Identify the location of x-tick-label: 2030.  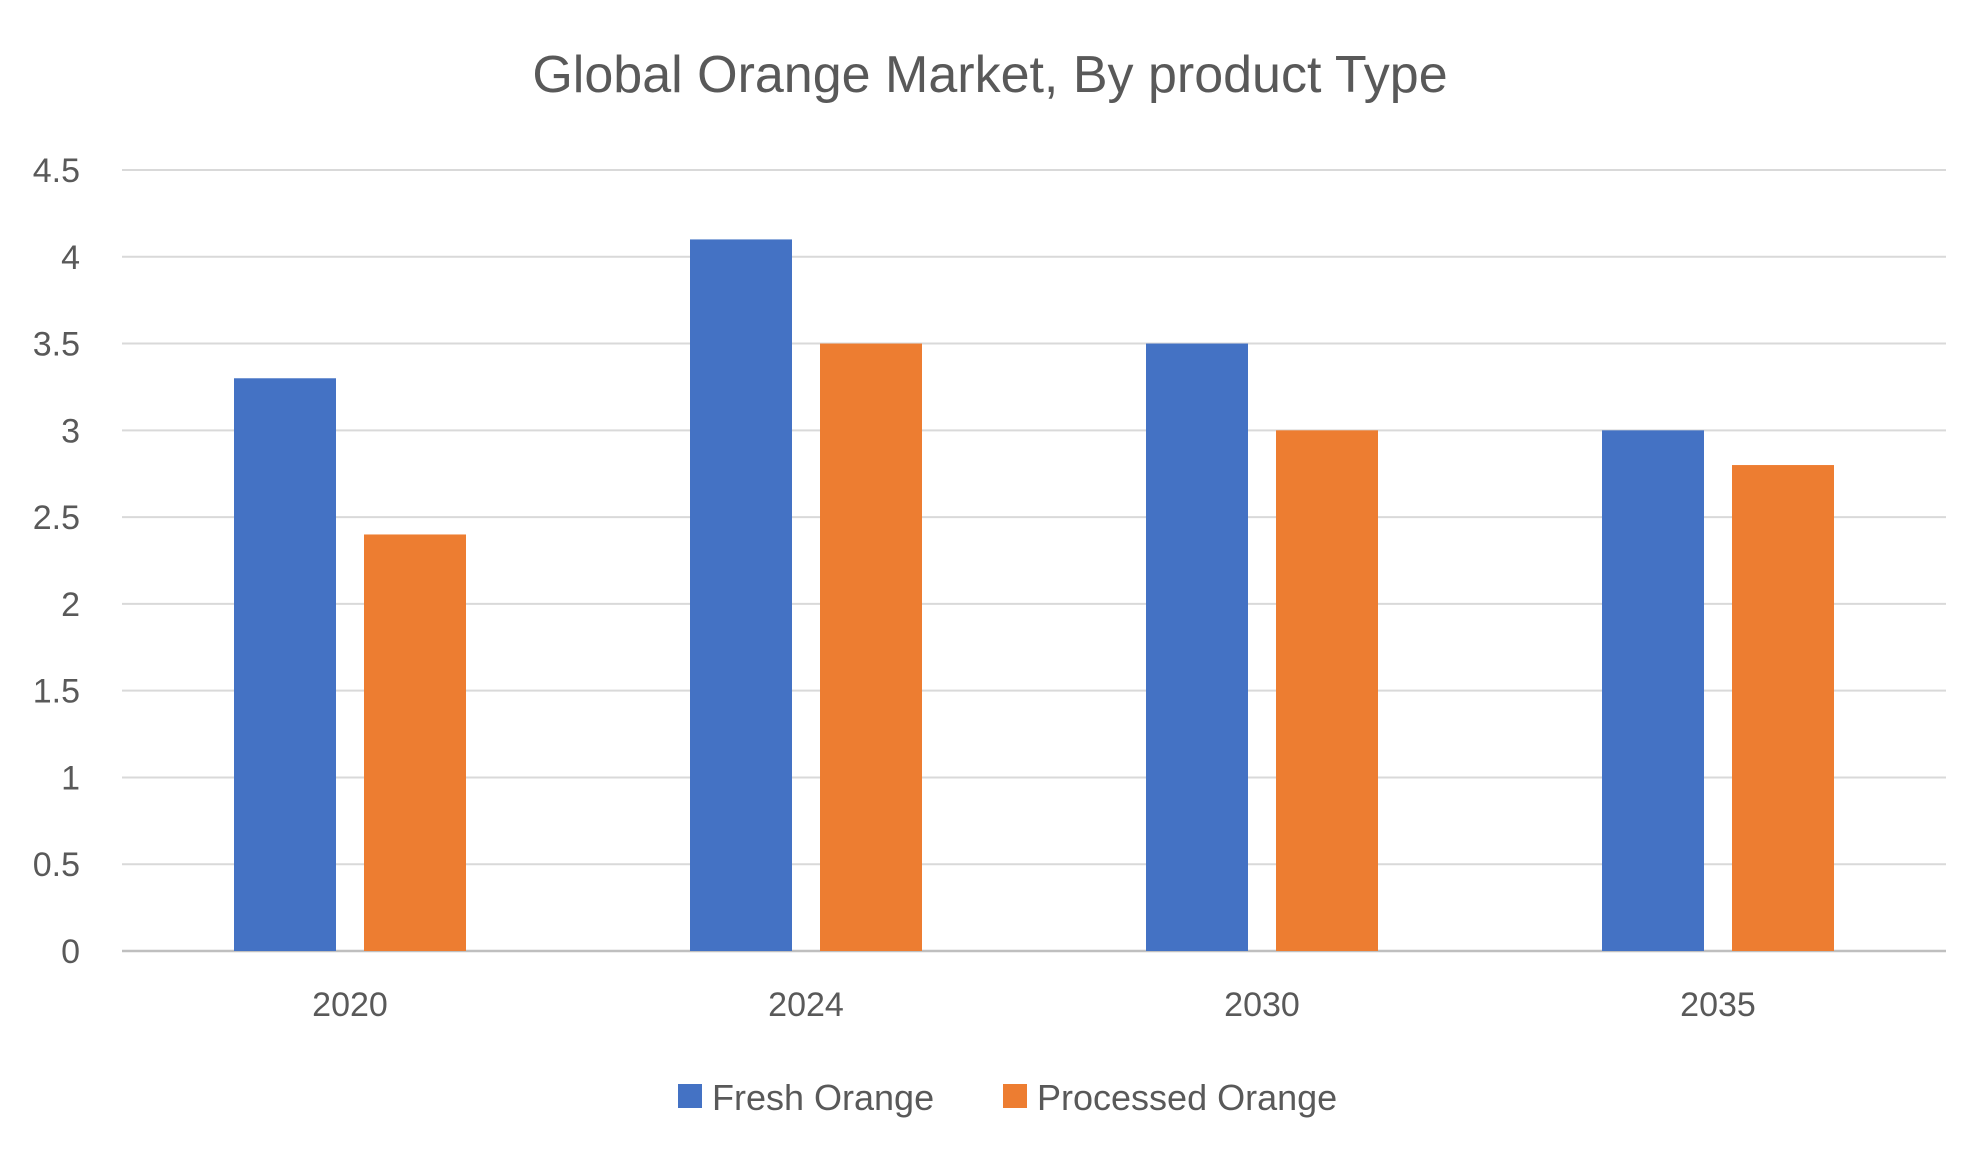
(1262, 1005).